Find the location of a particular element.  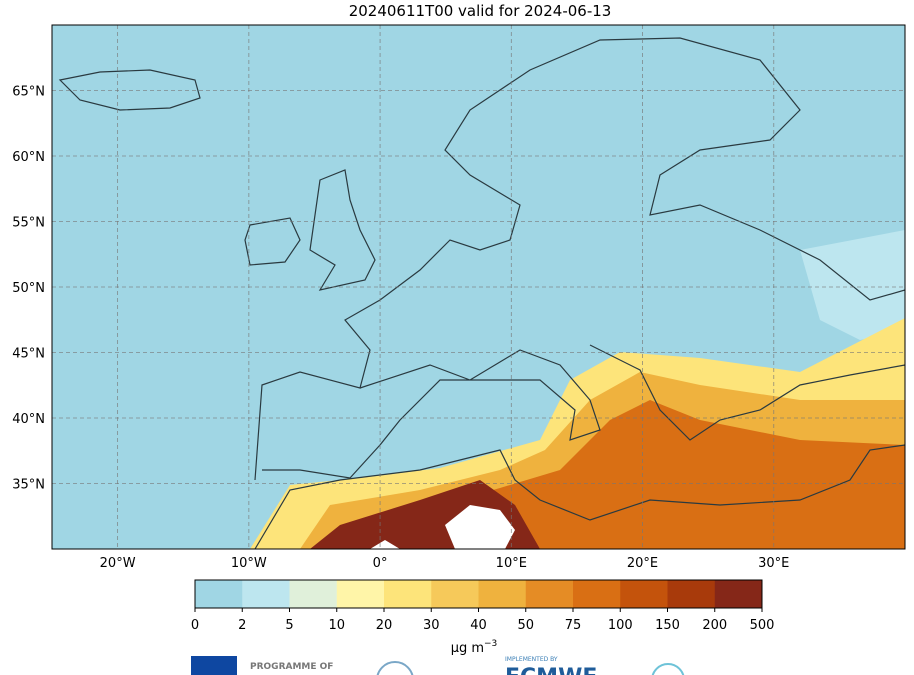

lon-tick-label: 30°E is located at coordinates (773, 563).